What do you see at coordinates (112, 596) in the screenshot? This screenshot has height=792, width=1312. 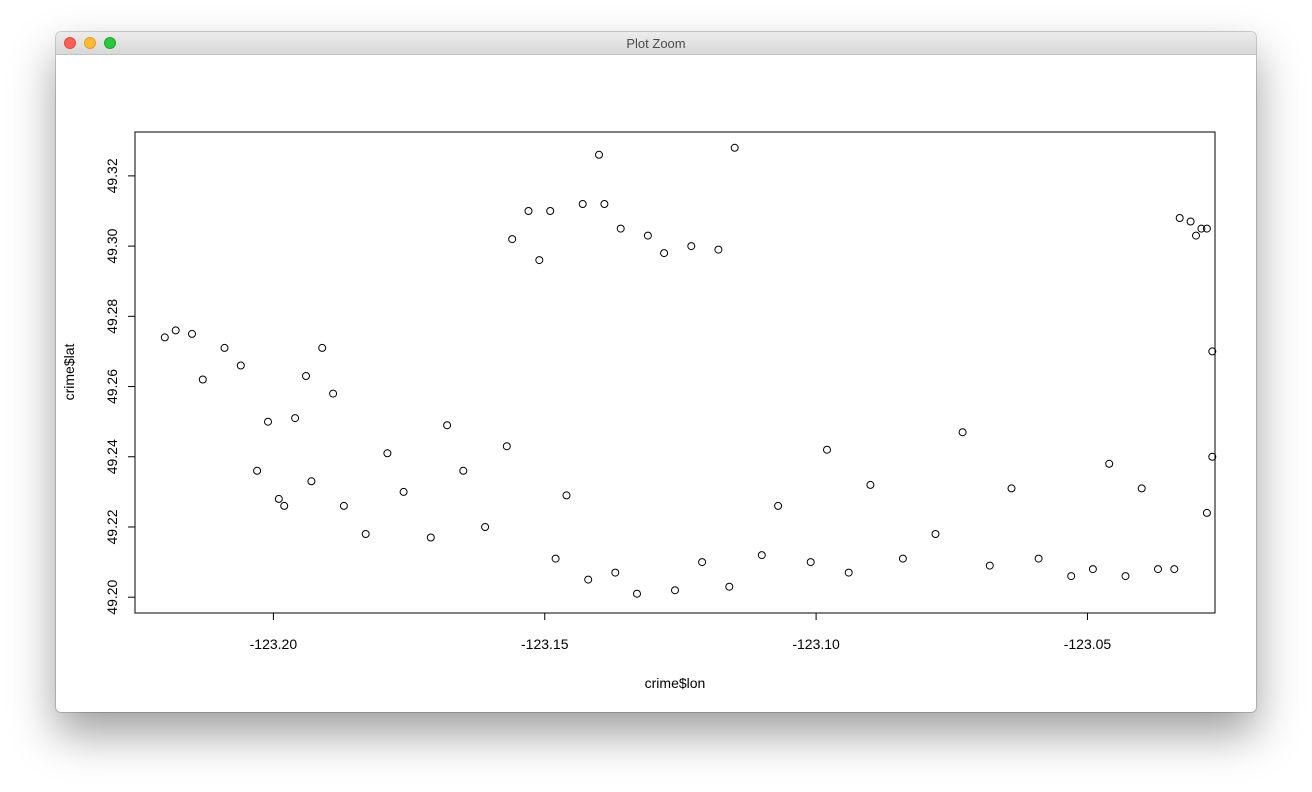 I see `y-tick-label: 49.20` at bounding box center [112, 596].